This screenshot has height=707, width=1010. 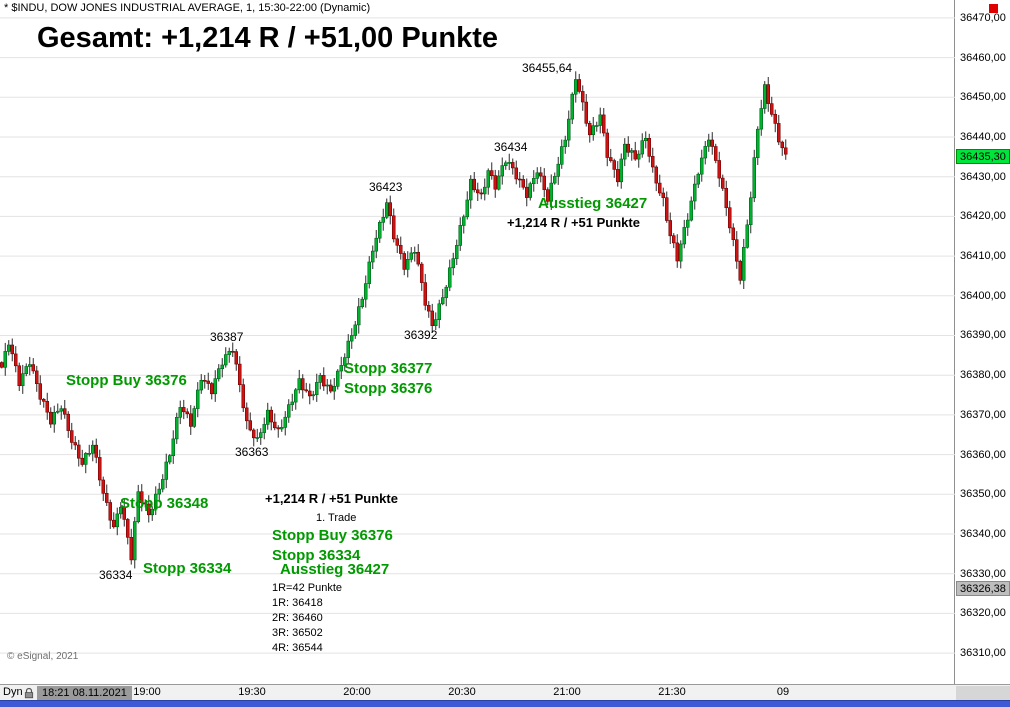 I want to click on chart-annotation: 3R: 36502, so click(x=297, y=633).